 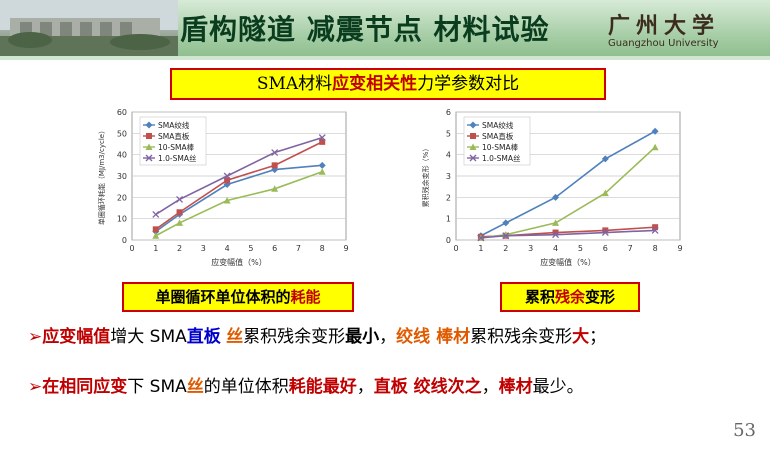 I want to click on note-line-2-text: 在相同应变下 SMA丝的单位体积耗能最好，直板 绞线次之，棒材最少。, so click(x=312, y=387).